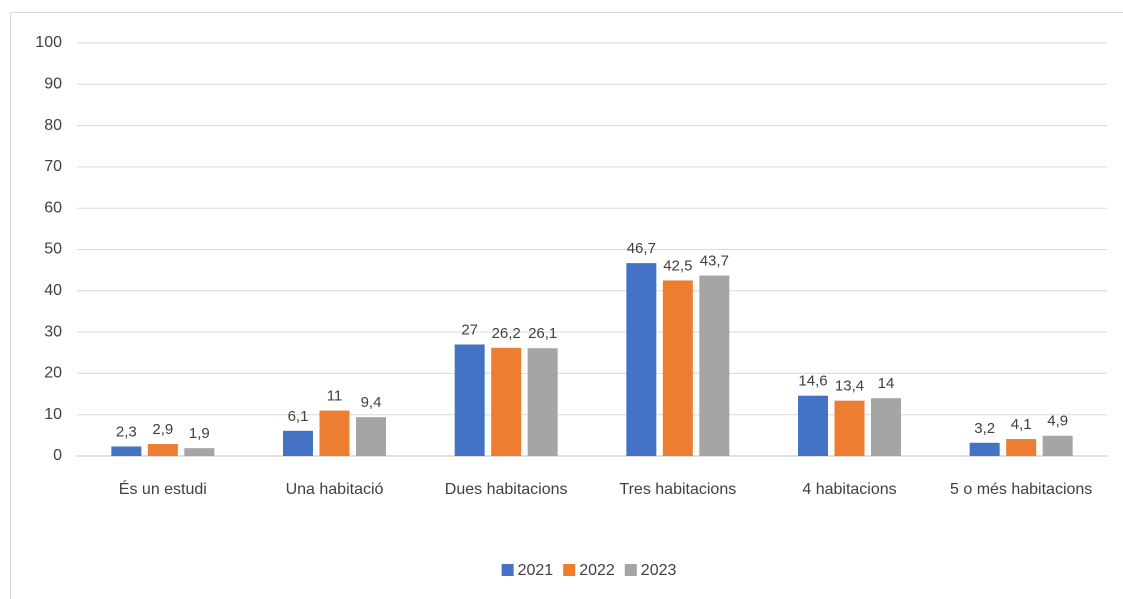 This screenshot has width=1123, height=599. What do you see at coordinates (53, 207) in the screenshot?
I see `y-tick-label: 60` at bounding box center [53, 207].